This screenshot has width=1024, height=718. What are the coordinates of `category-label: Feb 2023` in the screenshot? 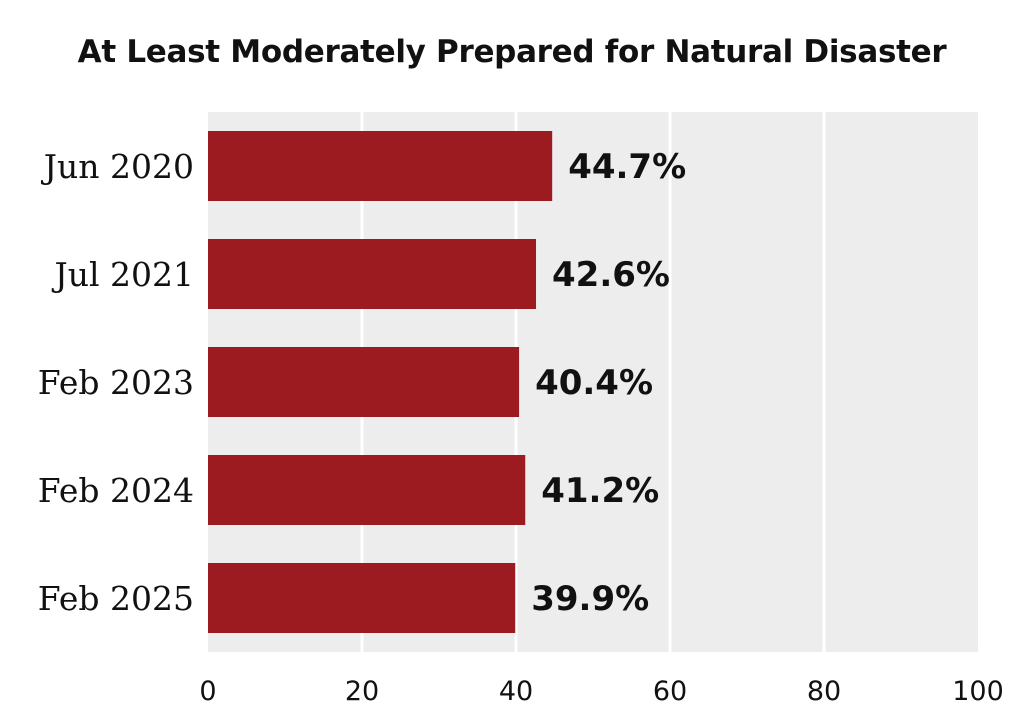 It's located at (116, 382).